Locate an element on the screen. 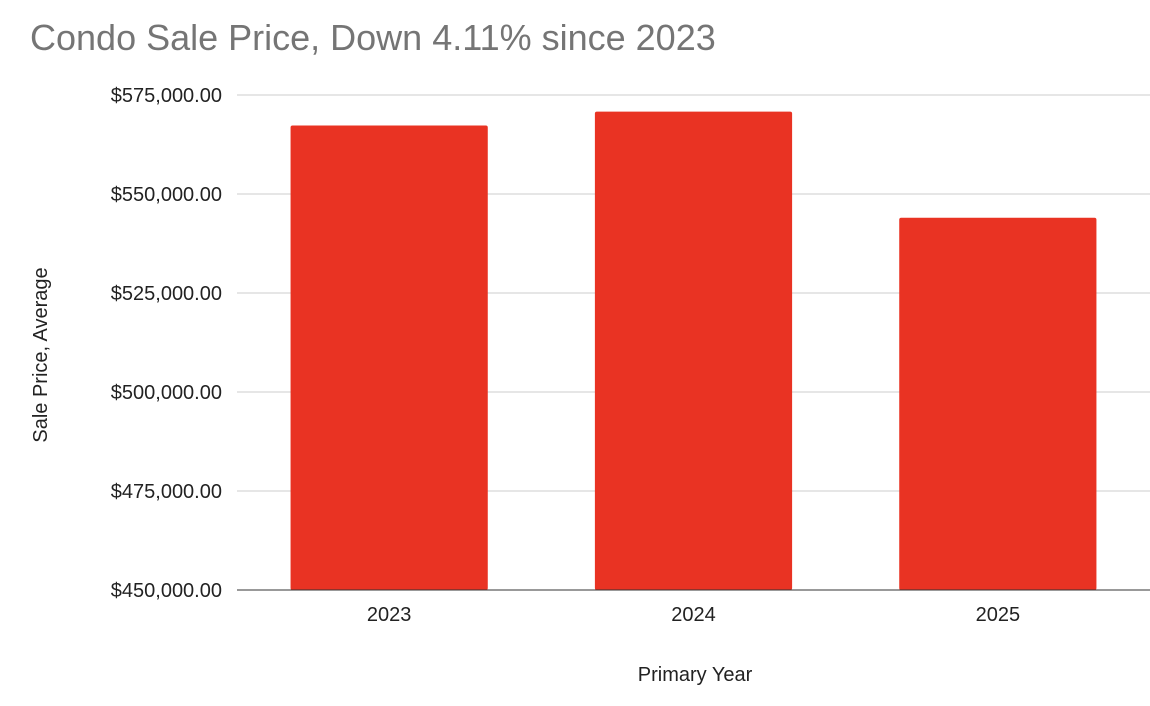 This screenshot has height=706, width=1150. y-axis-title: Sale Price, Average is located at coordinates (41, 354).